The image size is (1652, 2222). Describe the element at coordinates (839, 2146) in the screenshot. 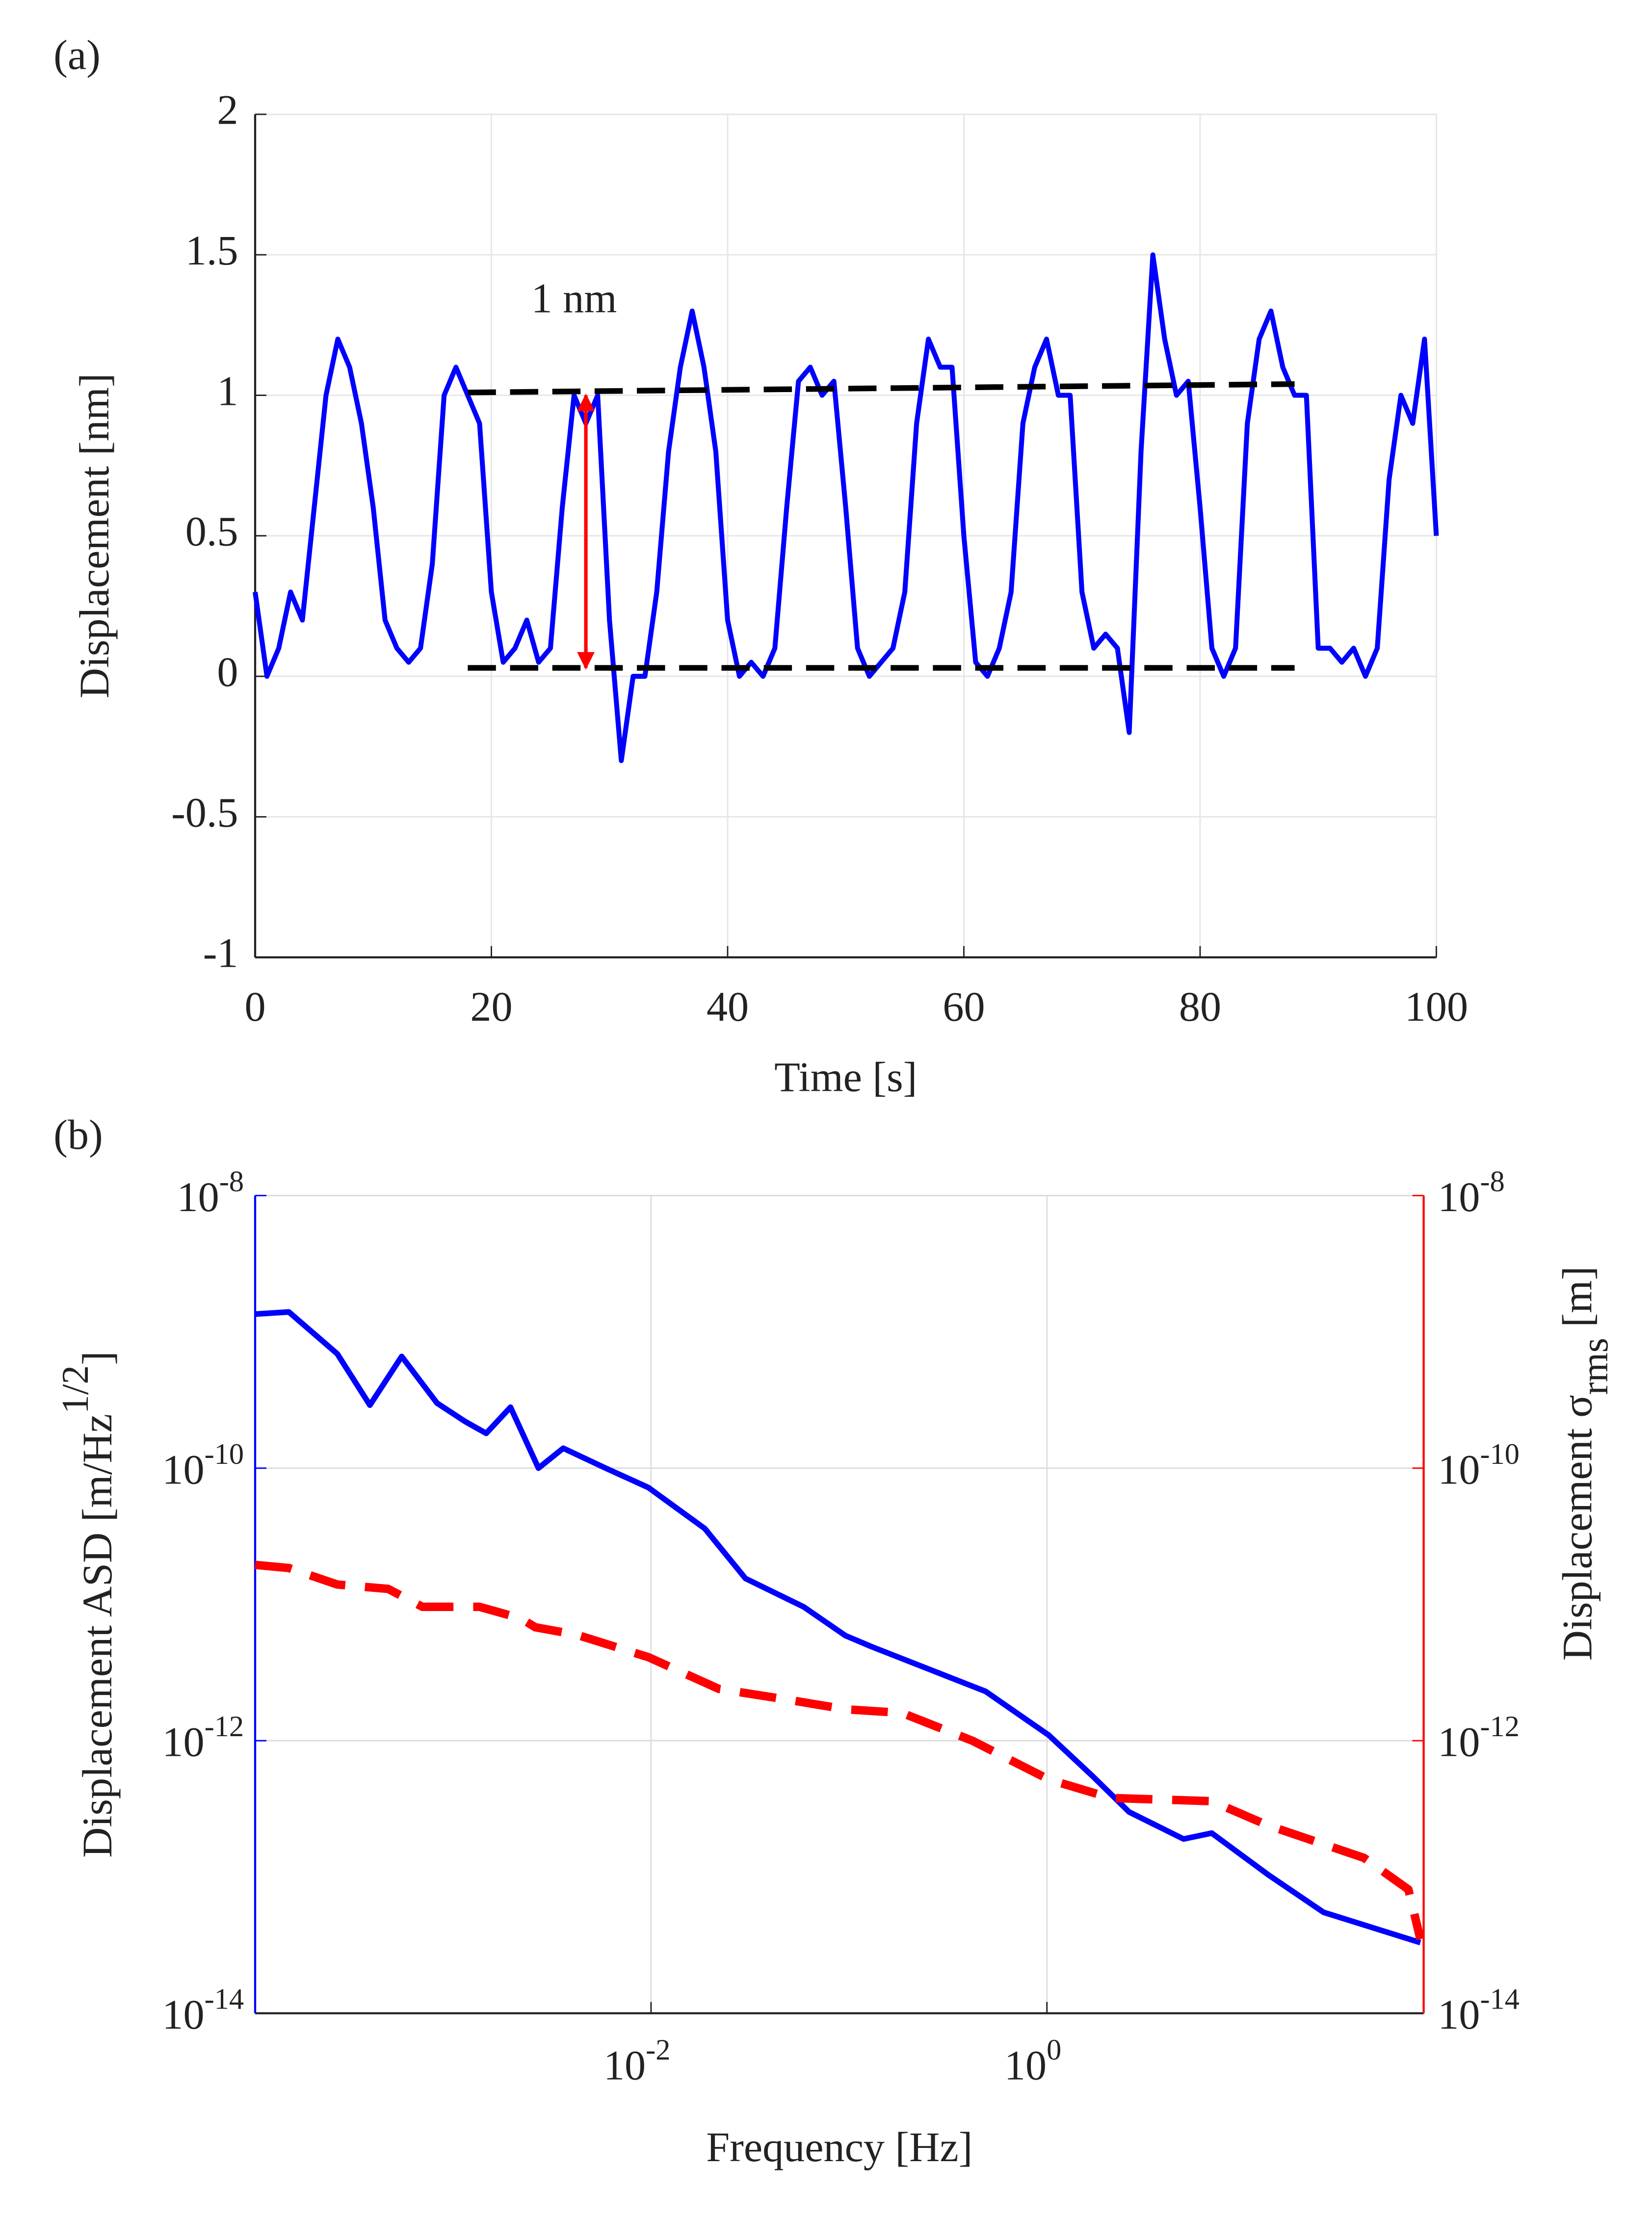

I see `x-axis-label: Frequency [Hz]` at that location.